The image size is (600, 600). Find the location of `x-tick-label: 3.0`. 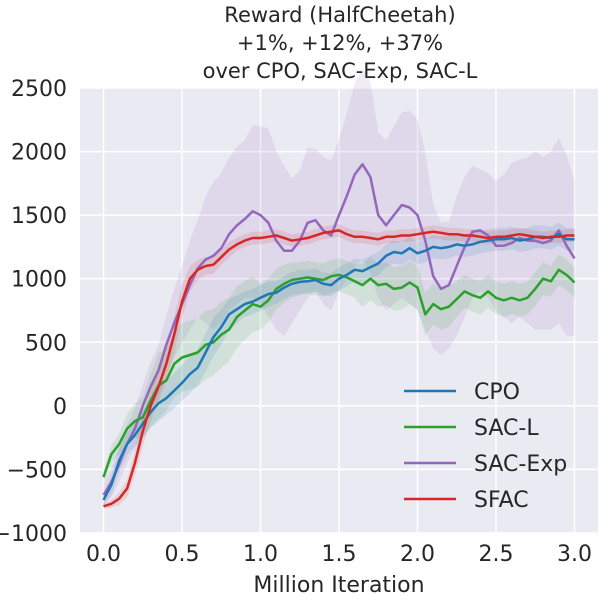

x-tick-label: 3.0 is located at coordinates (574, 554).